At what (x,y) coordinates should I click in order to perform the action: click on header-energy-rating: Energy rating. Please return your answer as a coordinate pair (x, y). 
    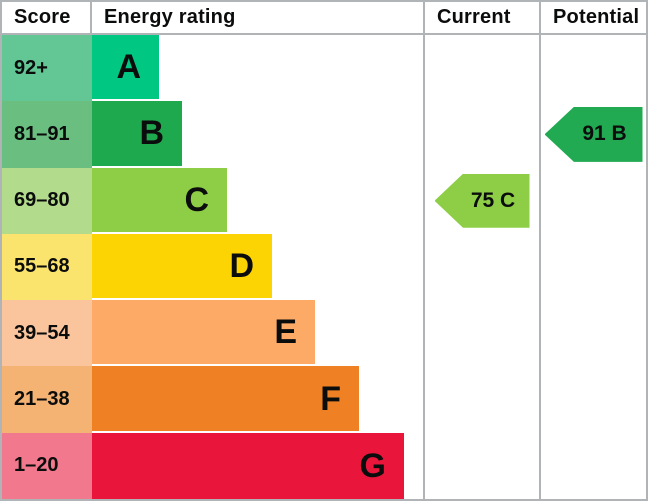
    Looking at the image, I should click on (170, 17).